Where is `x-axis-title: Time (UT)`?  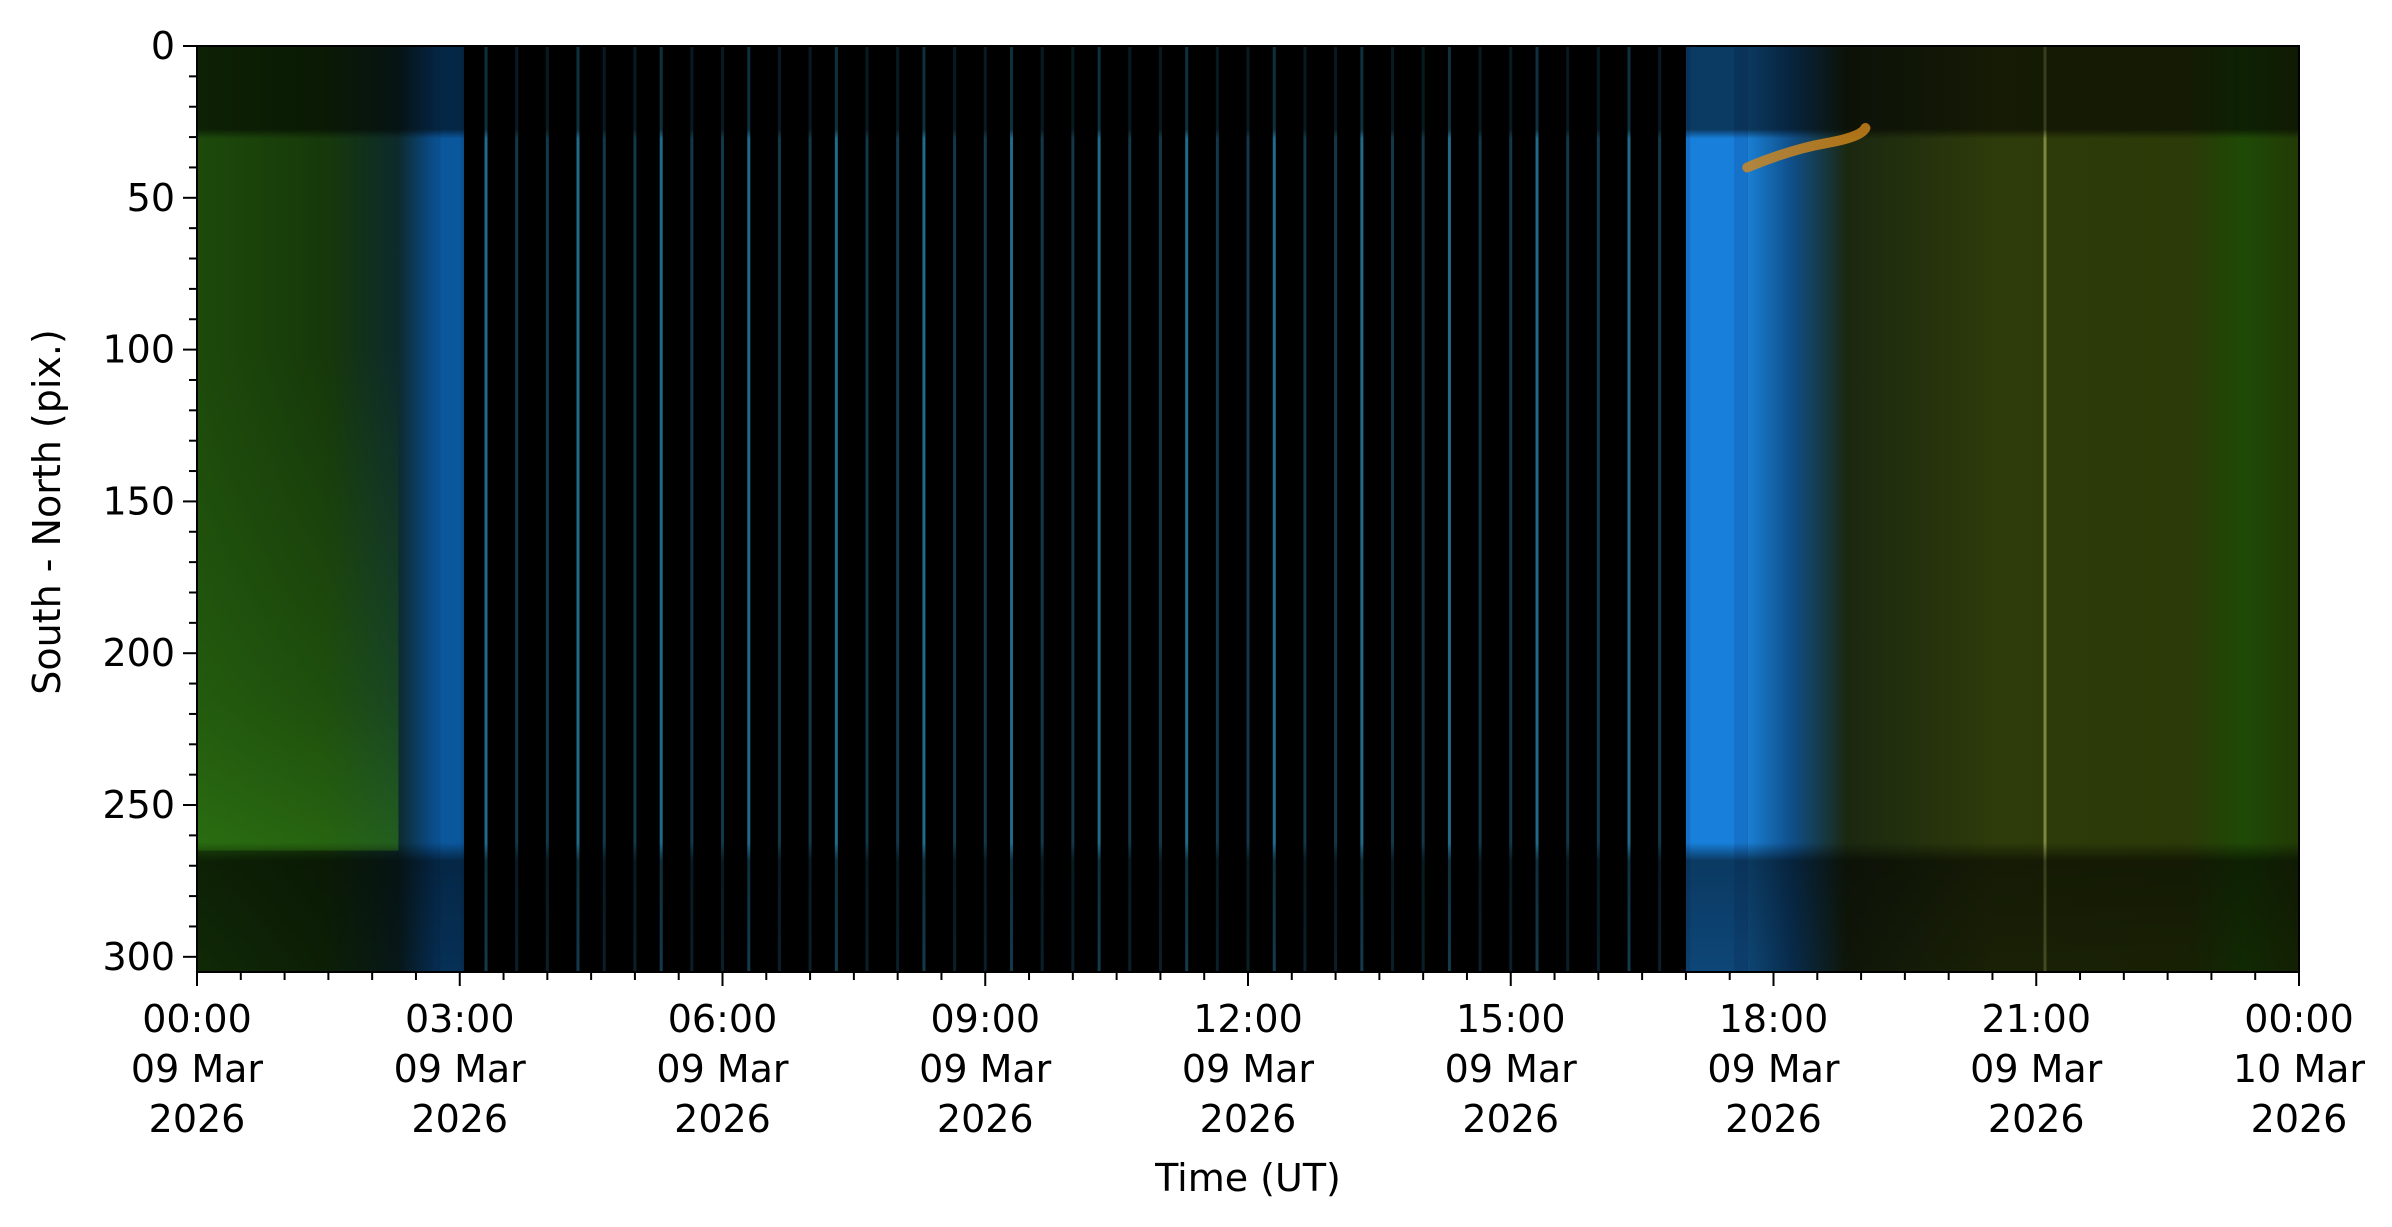 x-axis-title: Time (UT) is located at coordinates (1247, 1178).